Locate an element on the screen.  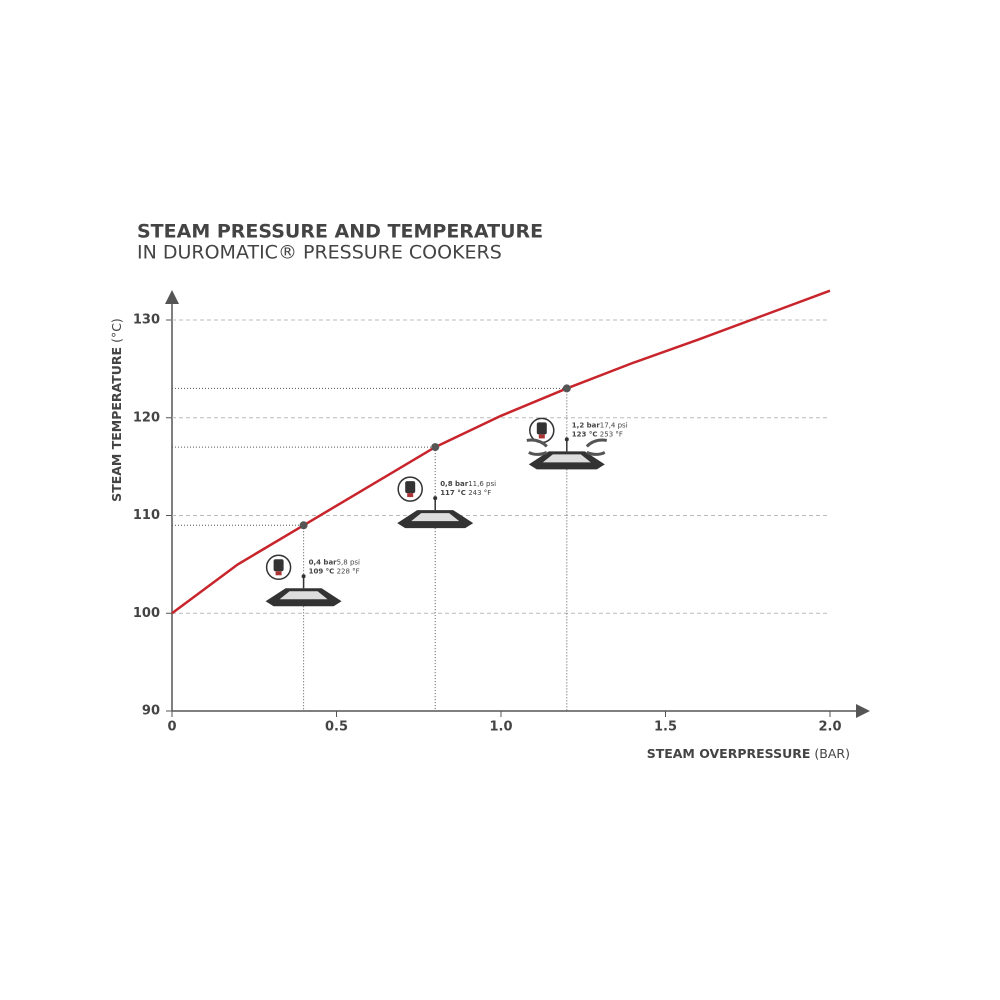
x-tick-label: 2.0 is located at coordinates (829, 727).